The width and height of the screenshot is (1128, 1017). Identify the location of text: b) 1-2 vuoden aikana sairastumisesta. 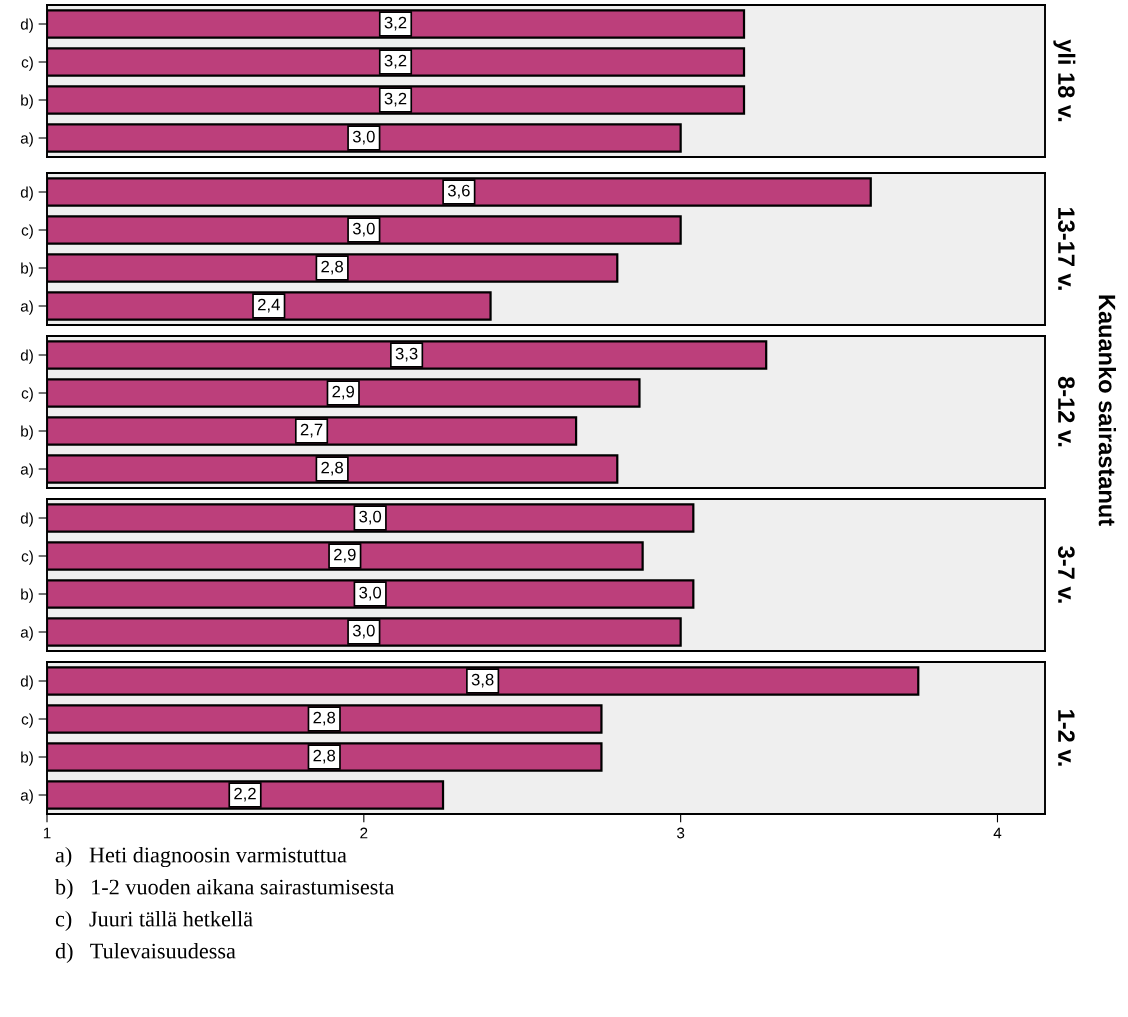
(225, 889).